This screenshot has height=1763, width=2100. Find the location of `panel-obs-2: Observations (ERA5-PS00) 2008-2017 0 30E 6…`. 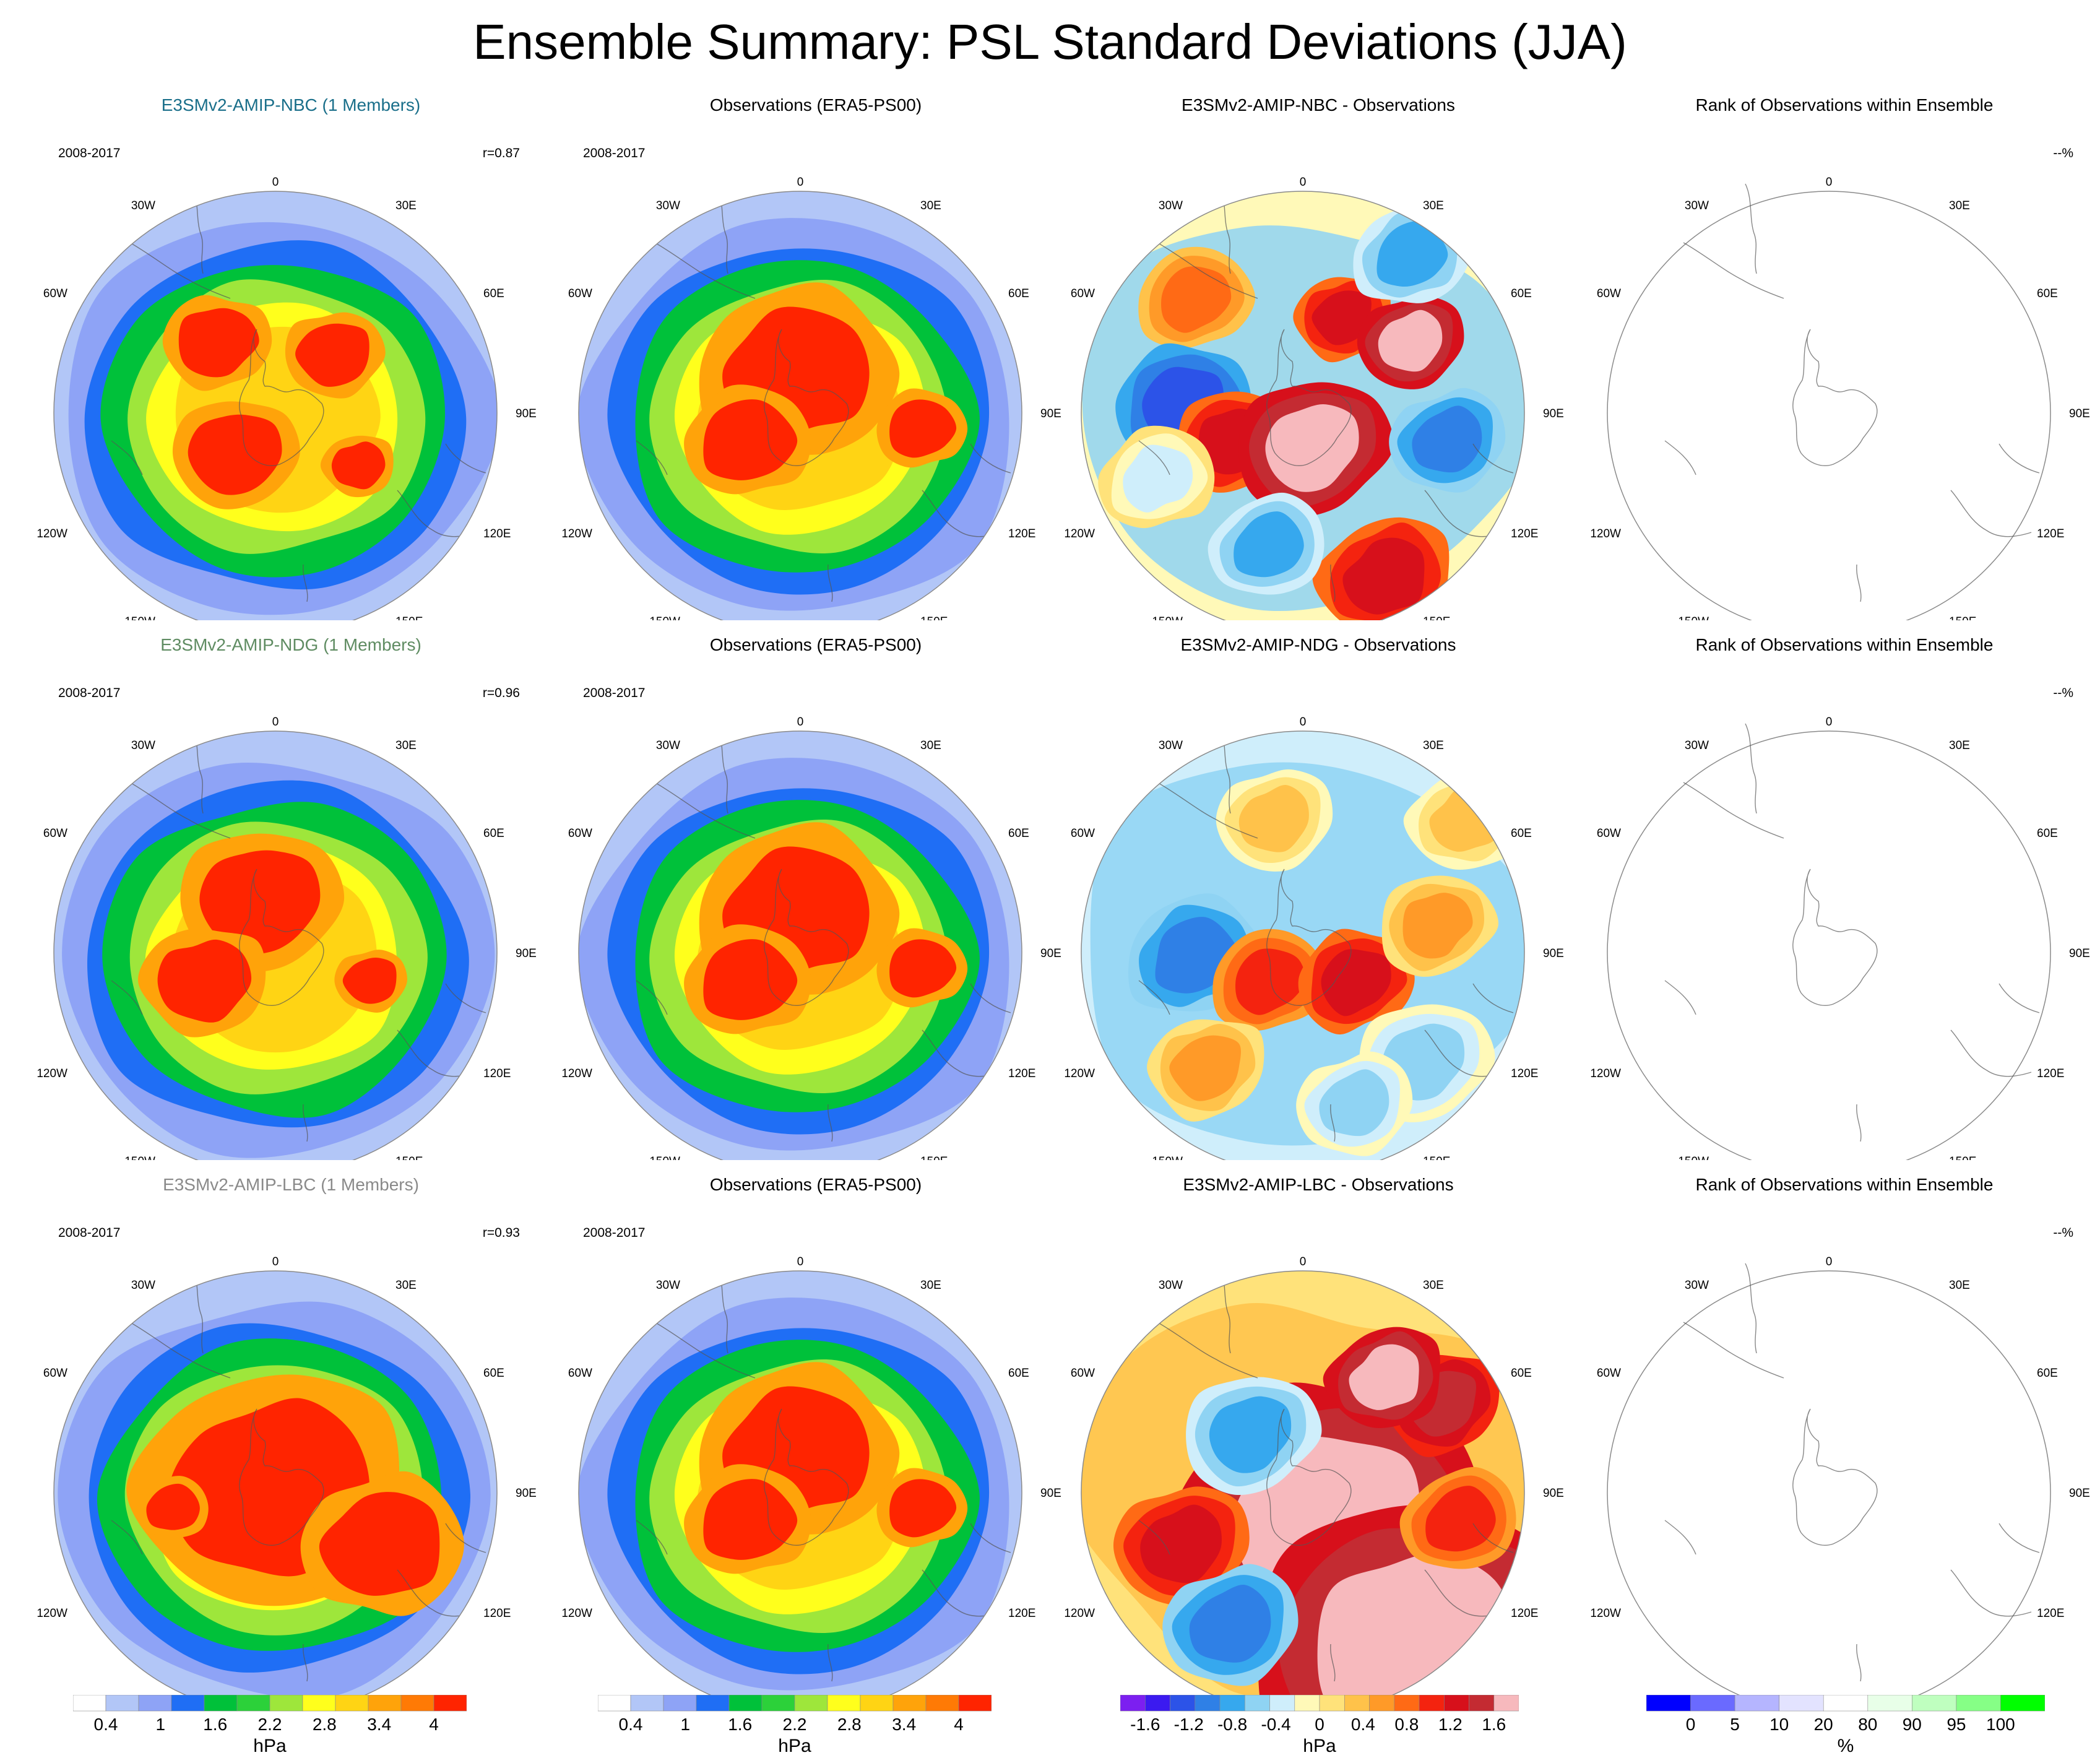

panel-obs-2: Observations (ERA5-PS00) 2008-2017 0 30E 6… is located at coordinates (815, 897).